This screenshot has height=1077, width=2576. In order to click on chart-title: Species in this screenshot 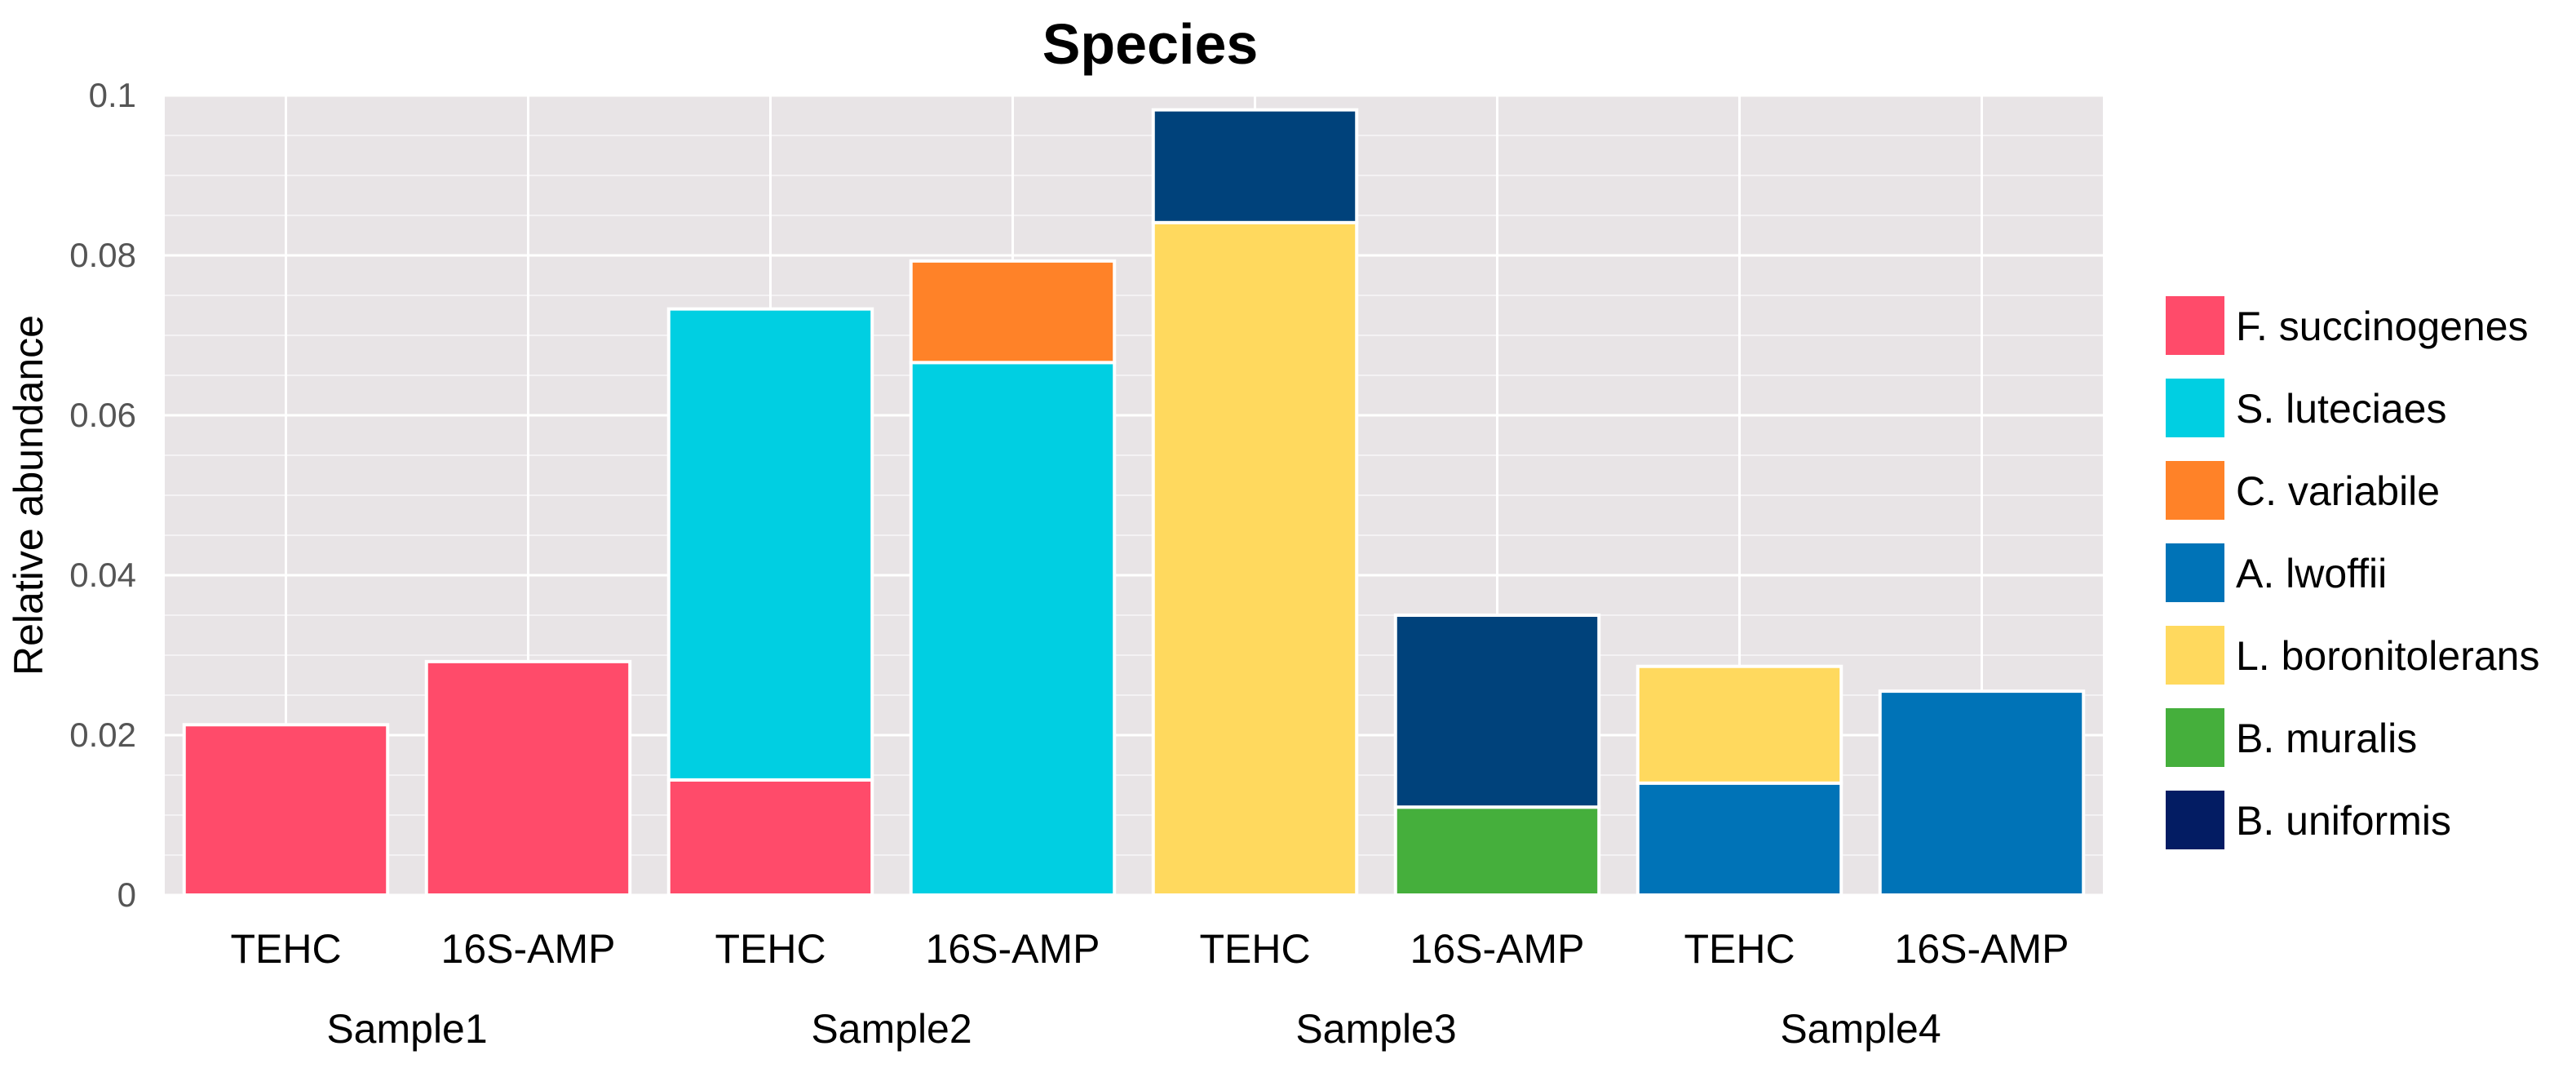, I will do `click(1150, 44)`.